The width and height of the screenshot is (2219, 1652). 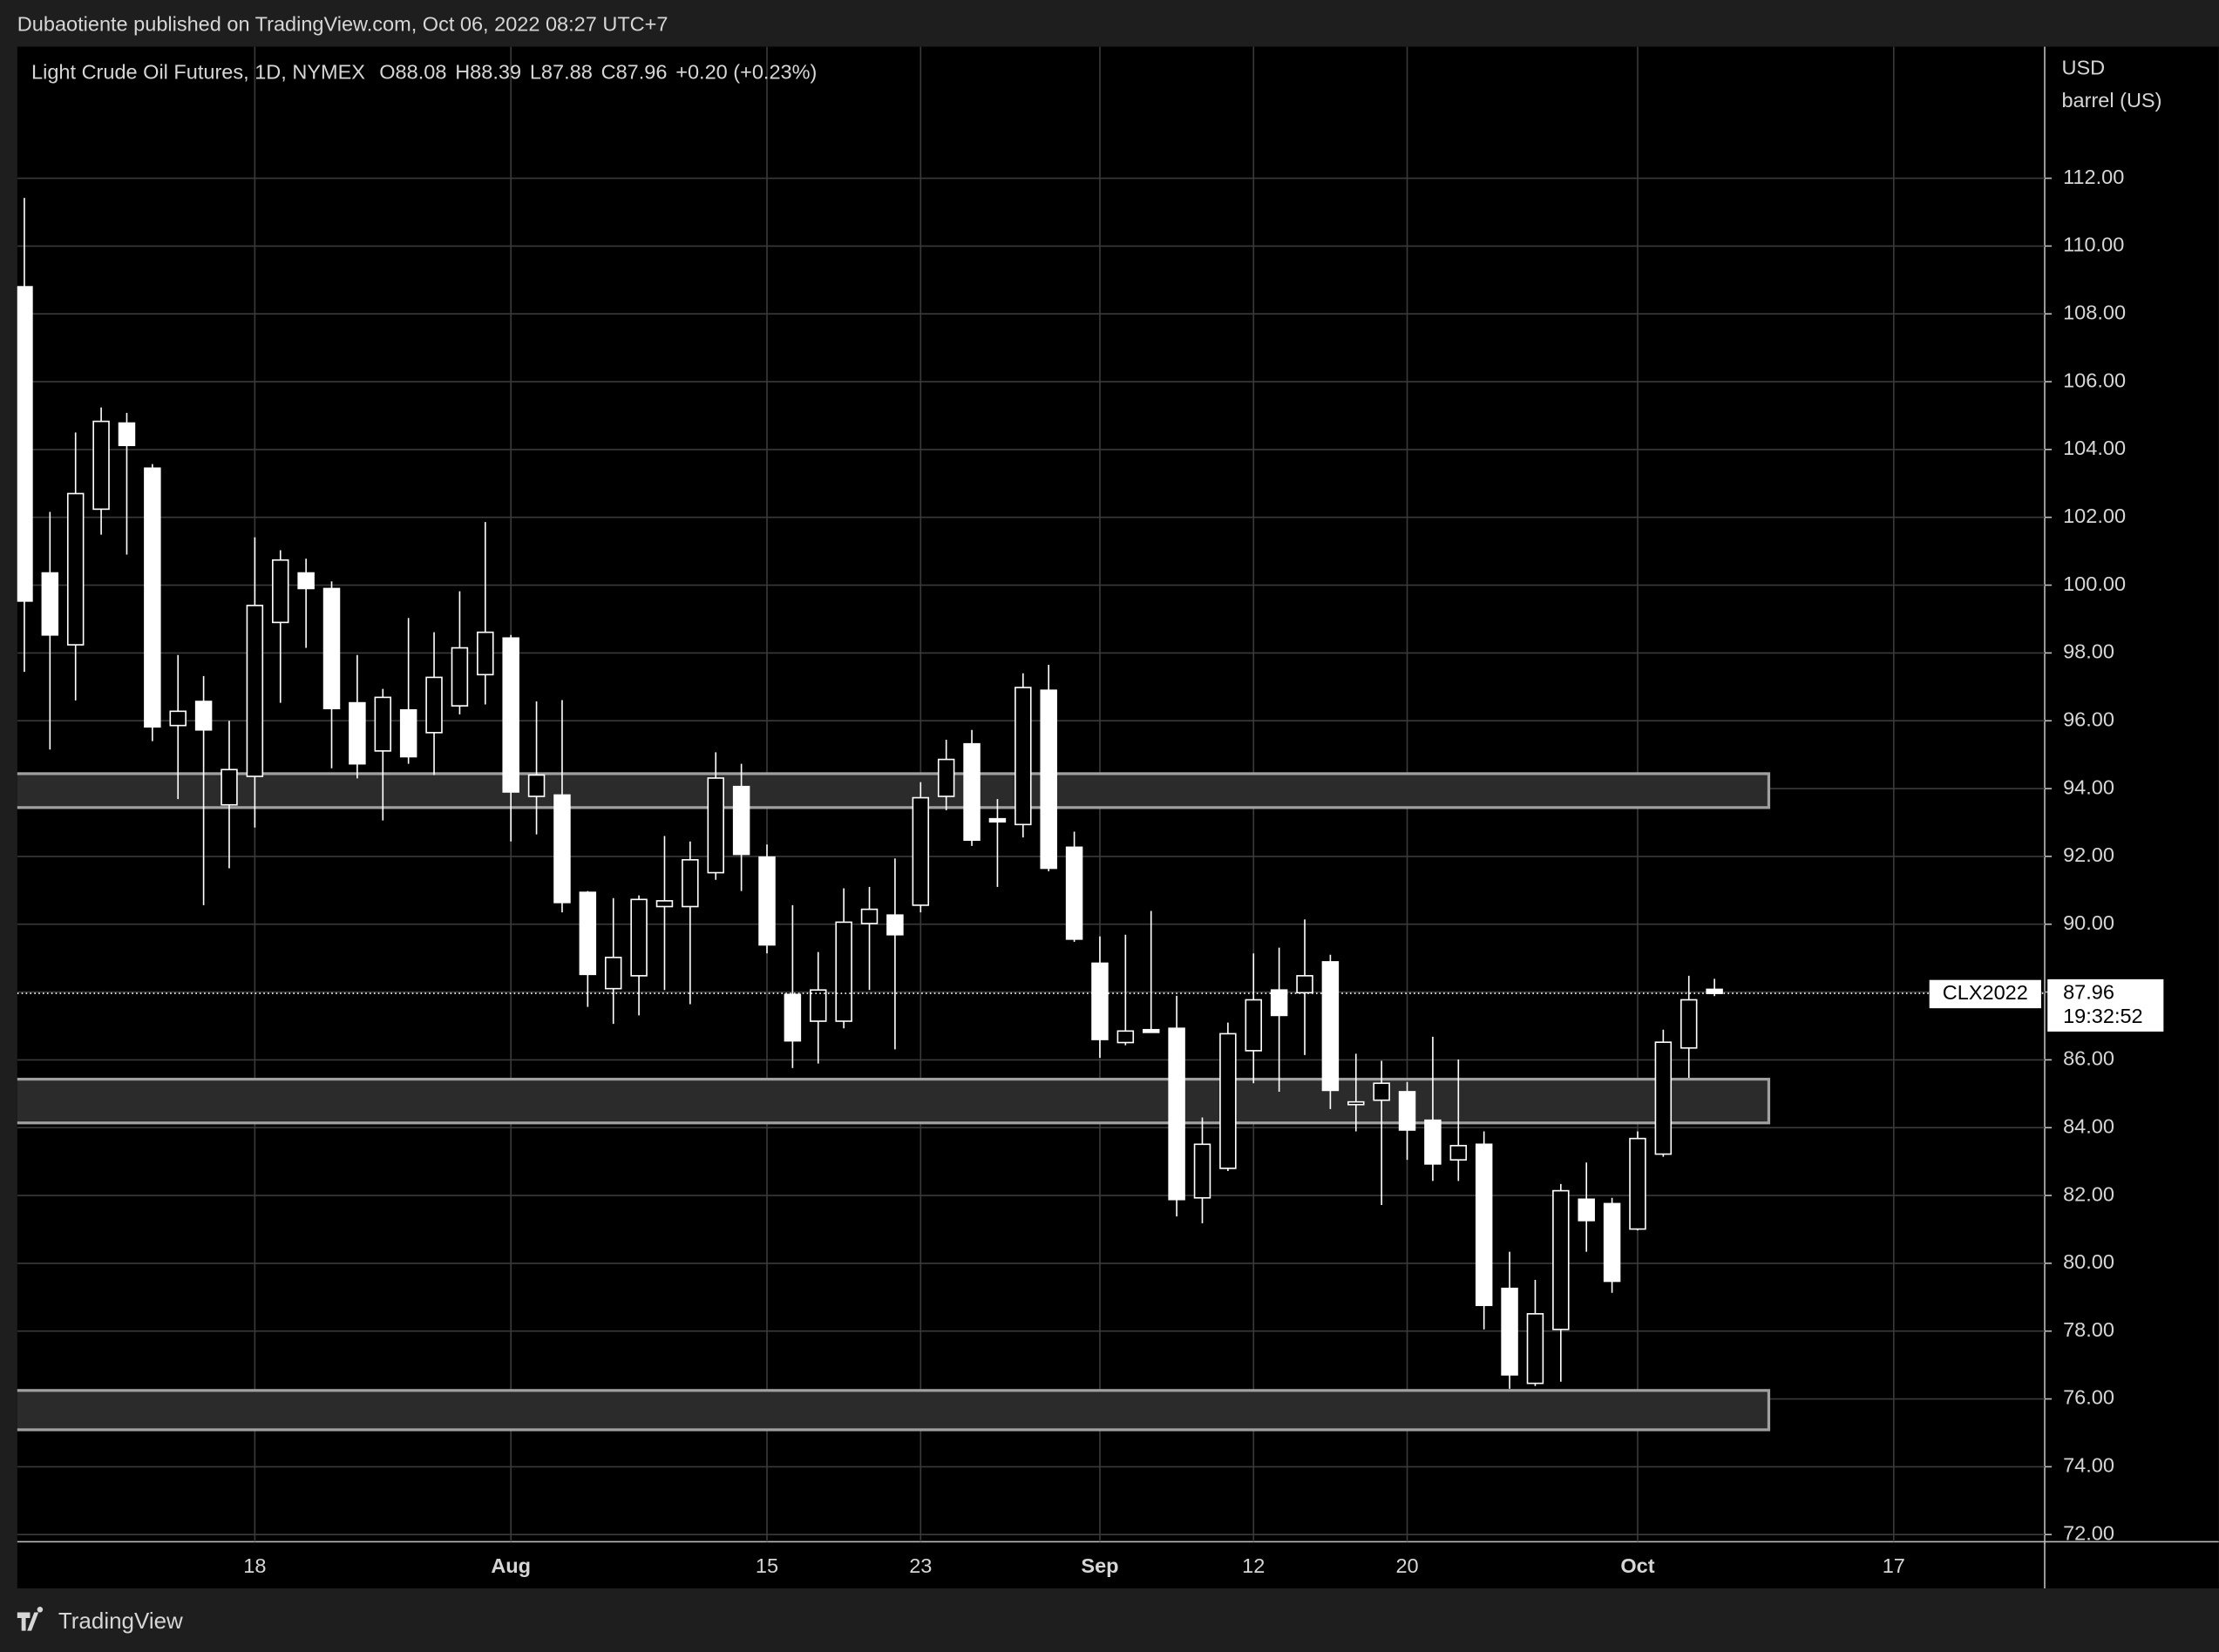 I want to click on y-tick-label: 78.00, so click(x=2088, y=1329).